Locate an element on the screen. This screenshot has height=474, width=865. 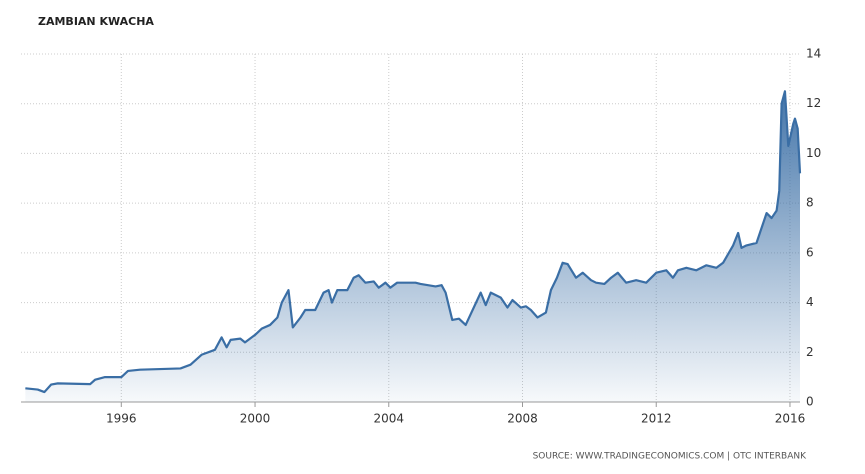
x-tick-label: 2016 is located at coordinates (790, 419).